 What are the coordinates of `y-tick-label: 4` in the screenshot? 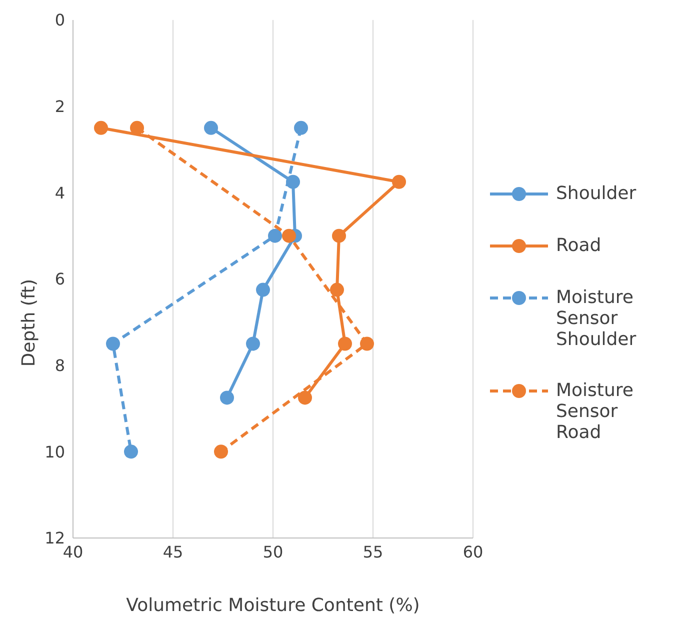 It's located at (59, 192).